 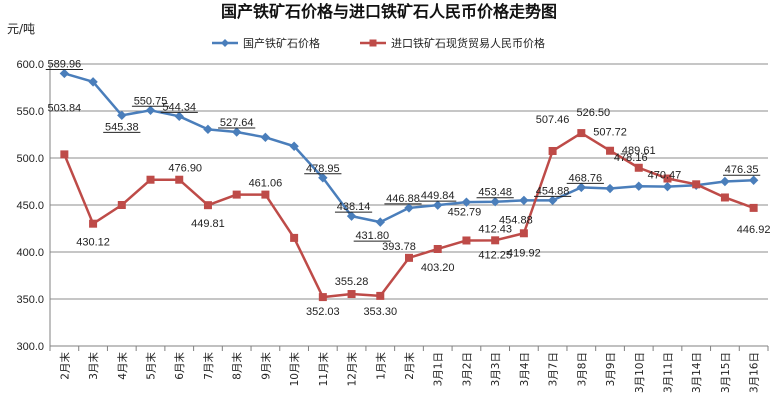 What do you see at coordinates (631, 158) in the screenshot?
I see `data-label: 478.16` at bounding box center [631, 158].